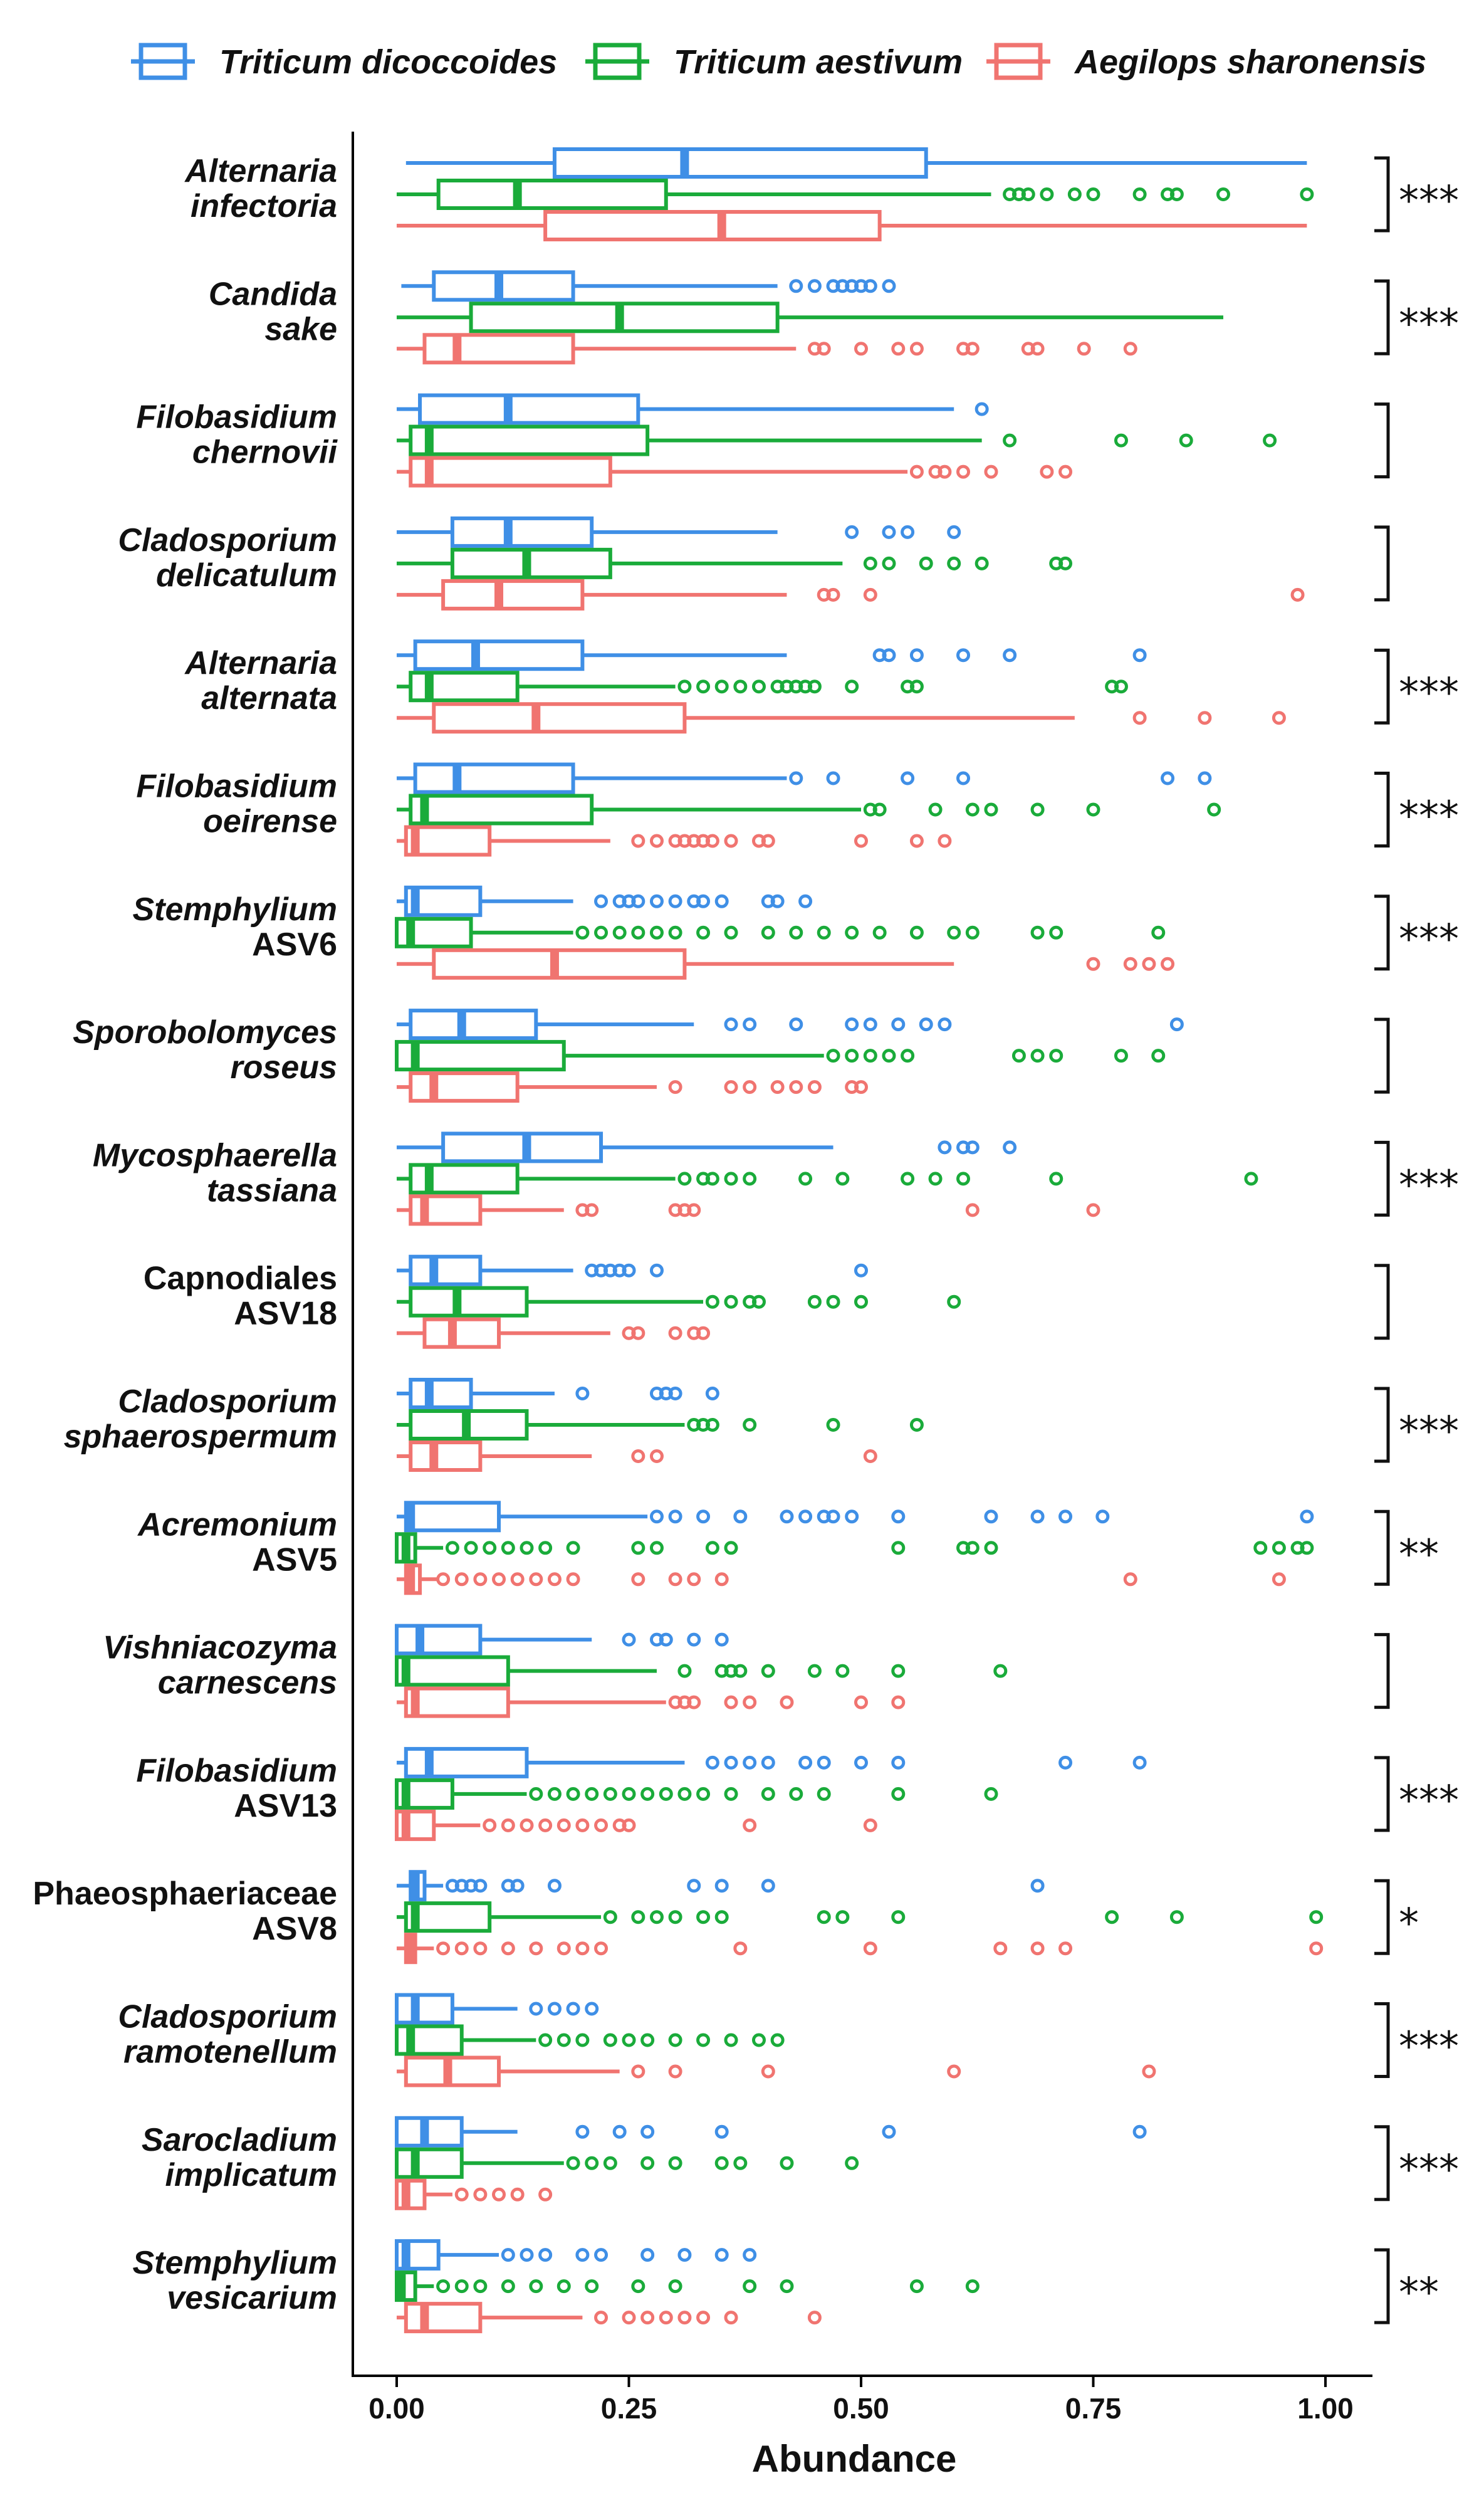 The width and height of the screenshot is (1484, 2493). What do you see at coordinates (285, 1314) in the screenshot?
I see `category-label: ASV18` at bounding box center [285, 1314].